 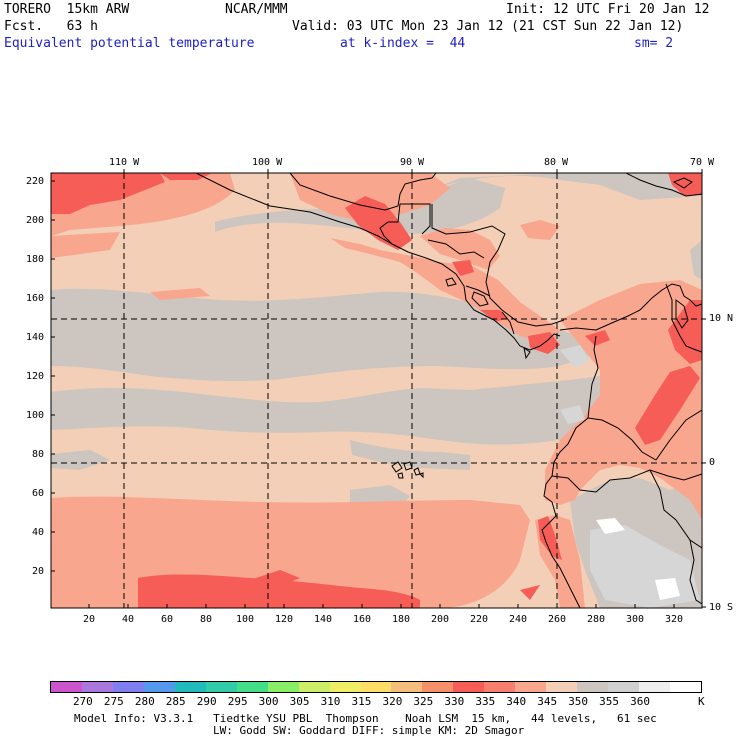 I want to click on colorbar-label: 280, so click(x=144, y=701).